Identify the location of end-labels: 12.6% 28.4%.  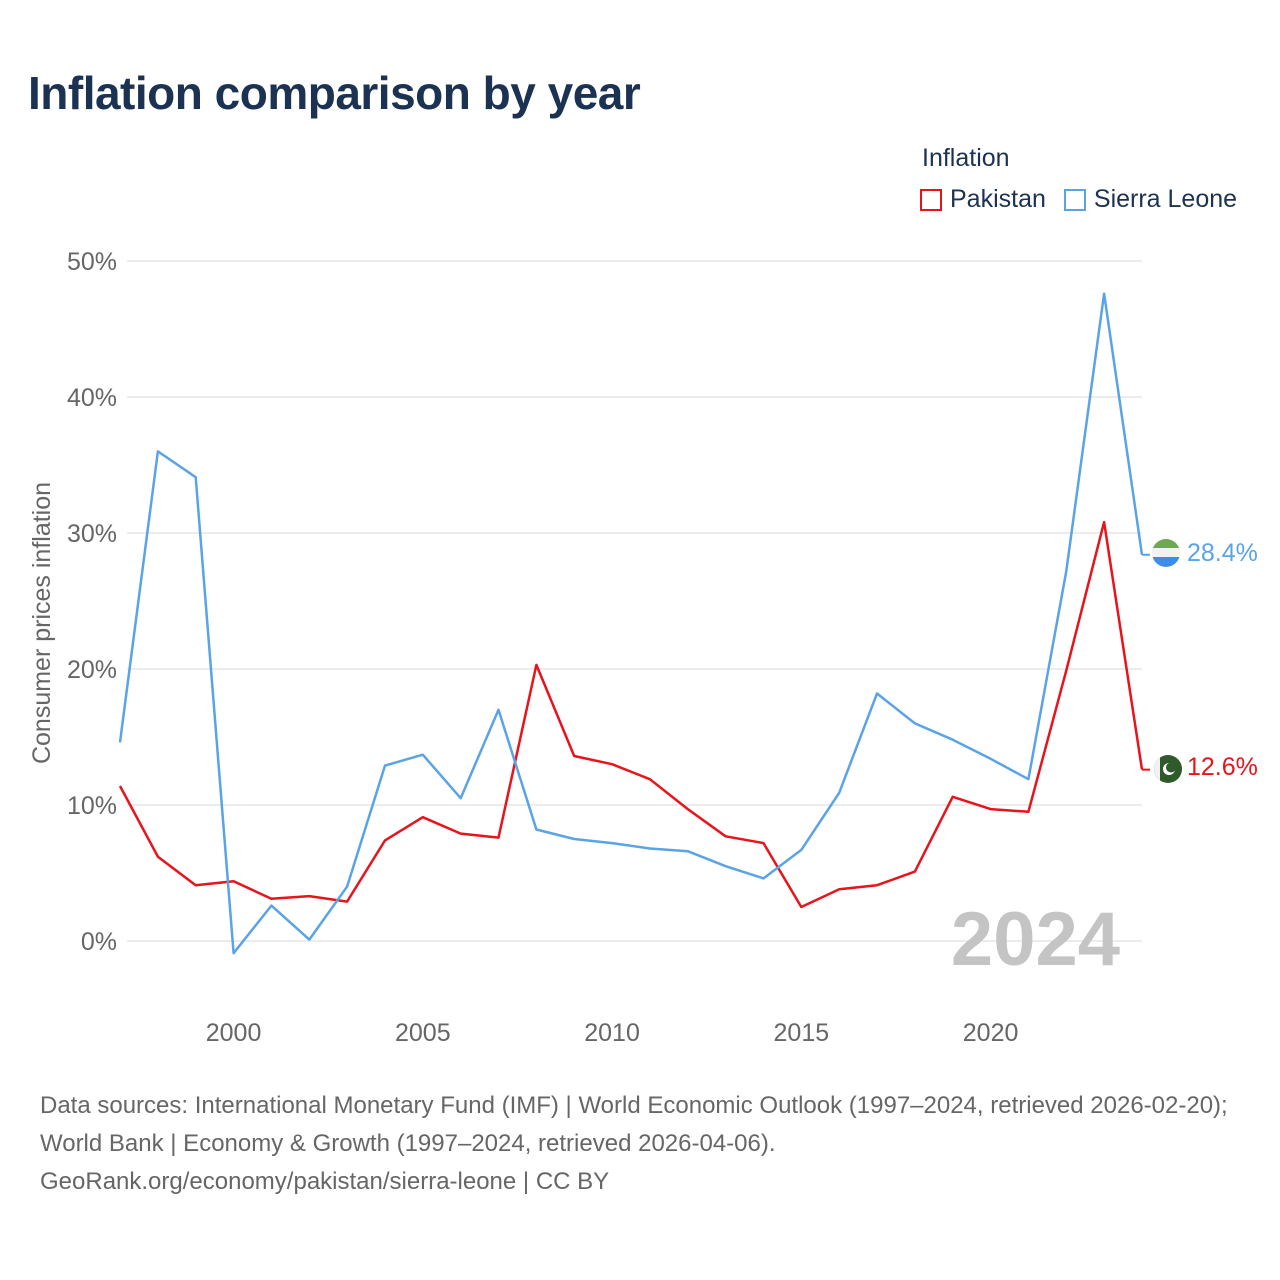
(1200, 660).